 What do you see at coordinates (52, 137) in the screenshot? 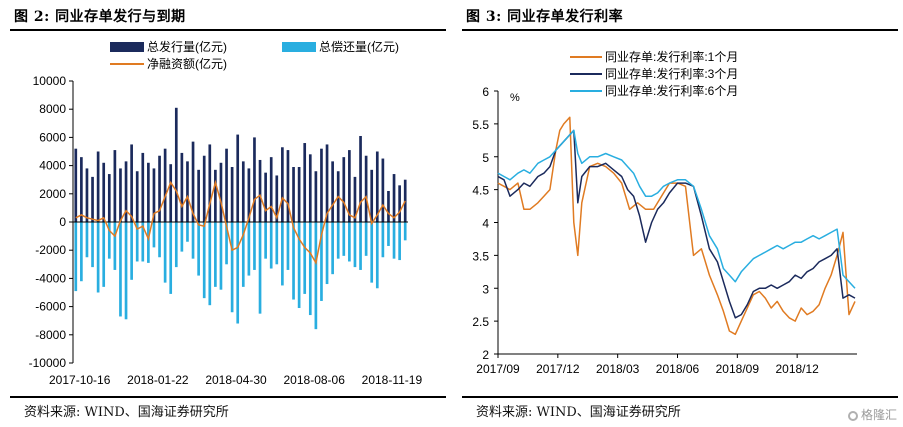
I see `left-y-tick-label: 6000` at bounding box center [52, 137].